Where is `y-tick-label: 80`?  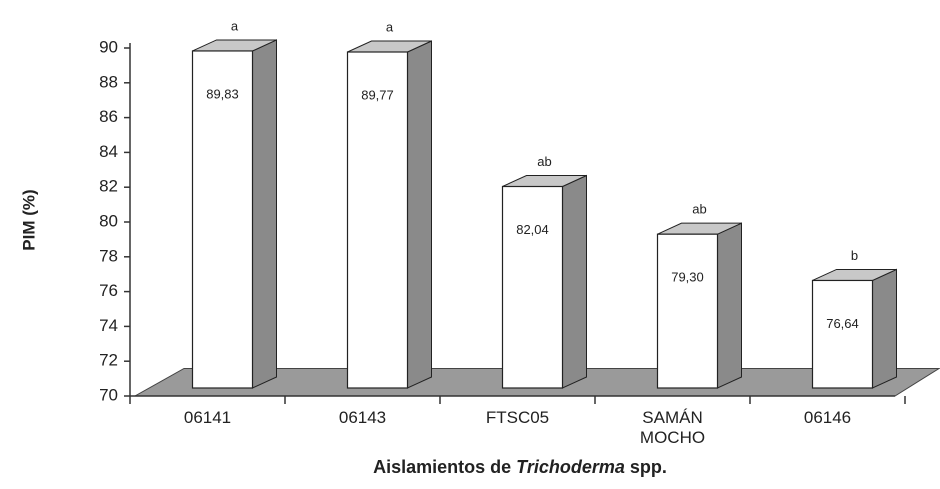
y-tick-label: 80 is located at coordinates (108, 220).